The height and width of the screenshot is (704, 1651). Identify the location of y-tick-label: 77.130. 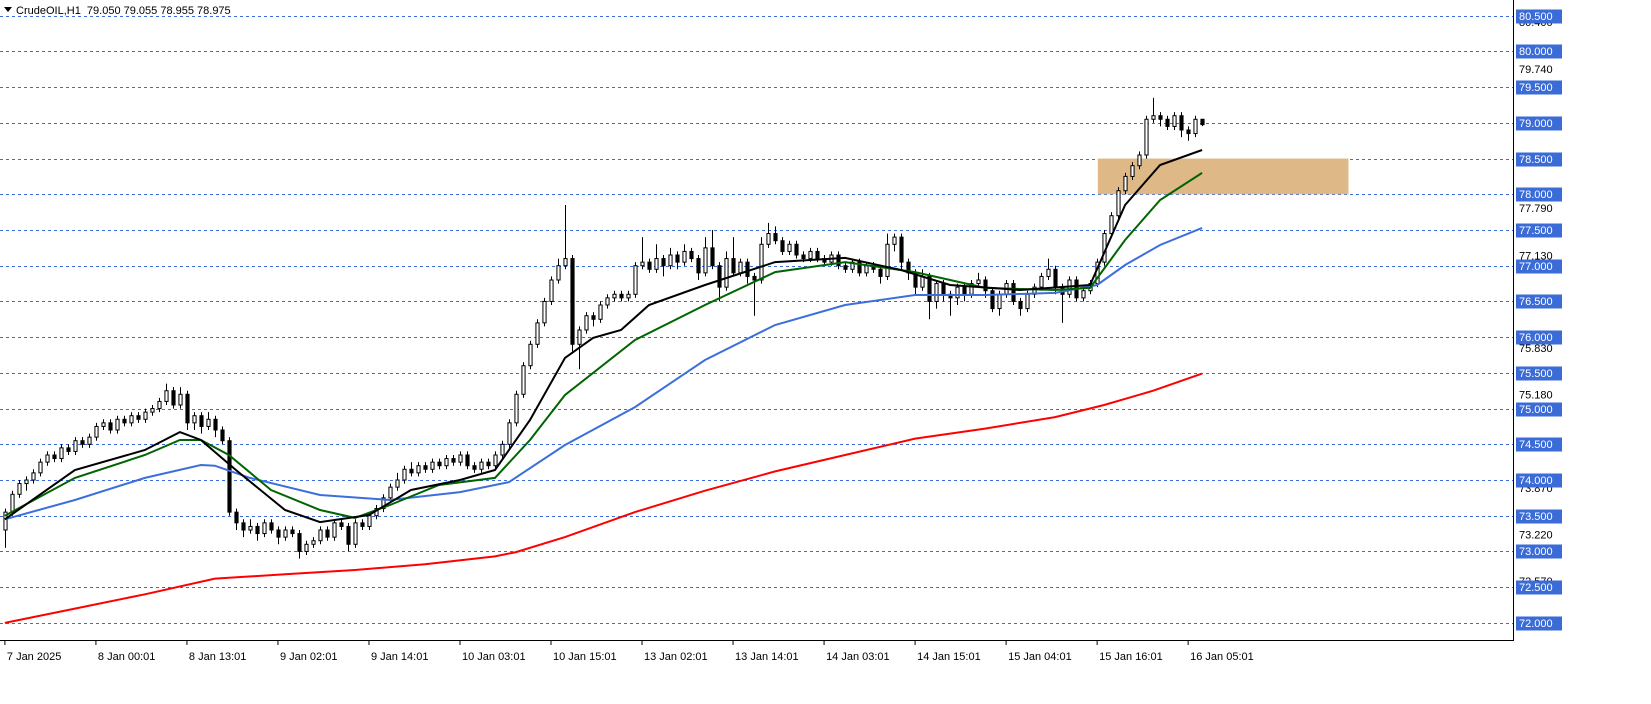
(1536, 256).